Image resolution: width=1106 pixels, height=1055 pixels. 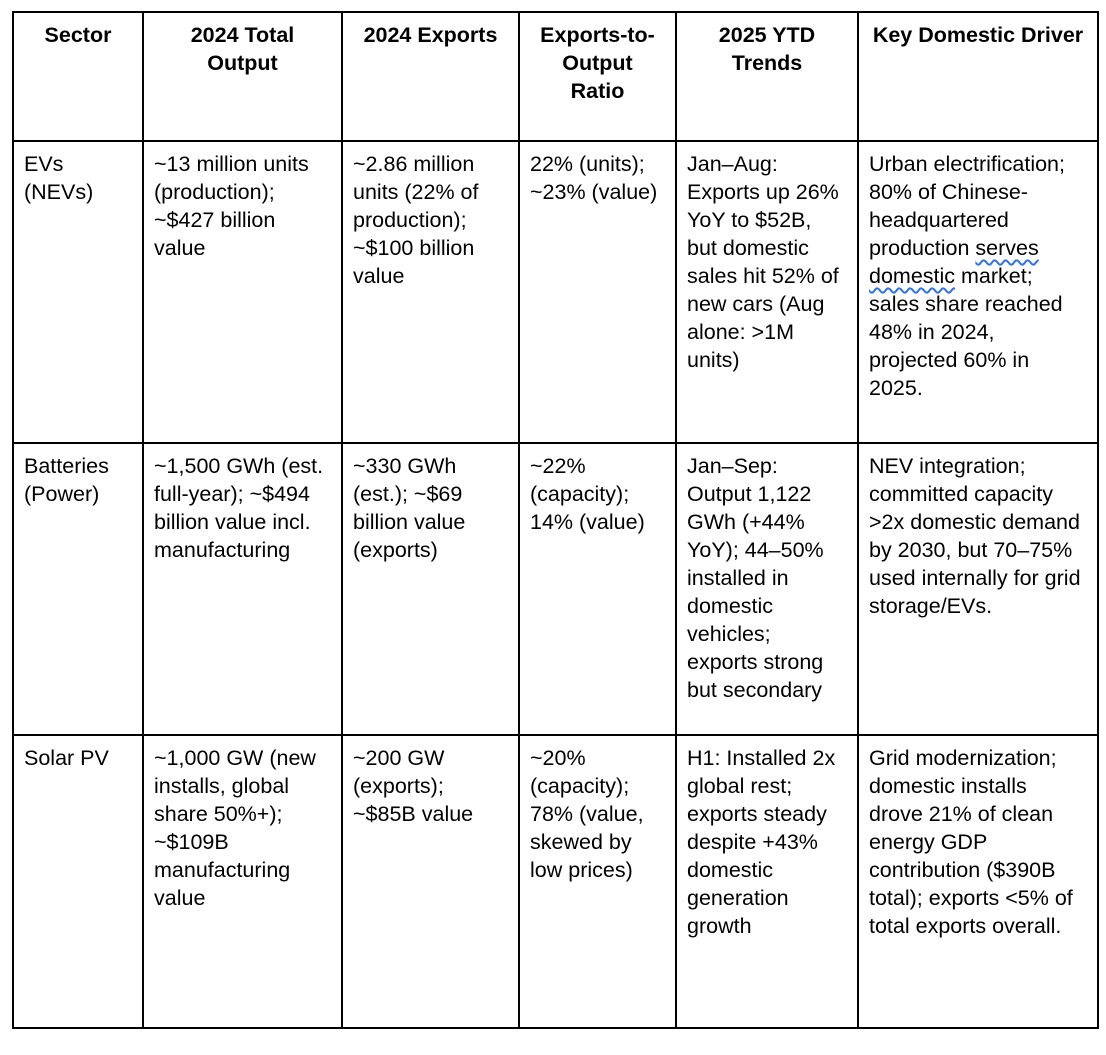 I want to click on col-header-key-domestic-driver-label: Key Domestic Driver, so click(x=978, y=35).